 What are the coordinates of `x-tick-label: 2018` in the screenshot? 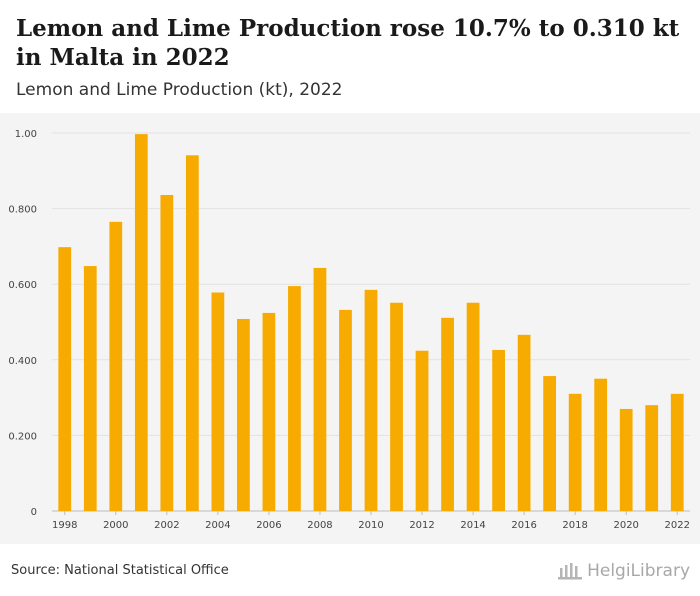 It's located at (574, 525).